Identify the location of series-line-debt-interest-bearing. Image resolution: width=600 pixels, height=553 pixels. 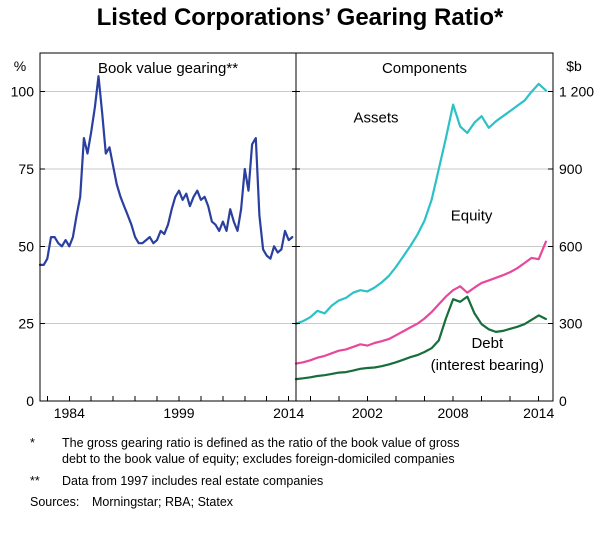
(421, 337).